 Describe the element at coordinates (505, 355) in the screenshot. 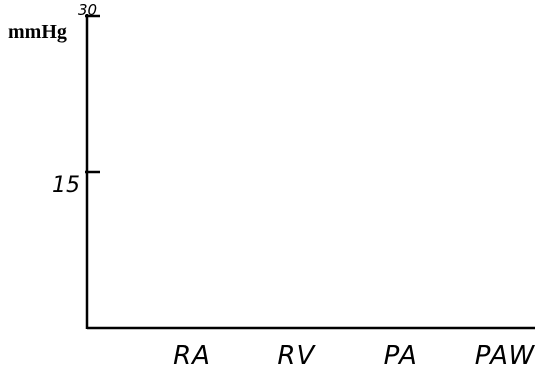

I see `x-category-label-paw: PAW` at that location.